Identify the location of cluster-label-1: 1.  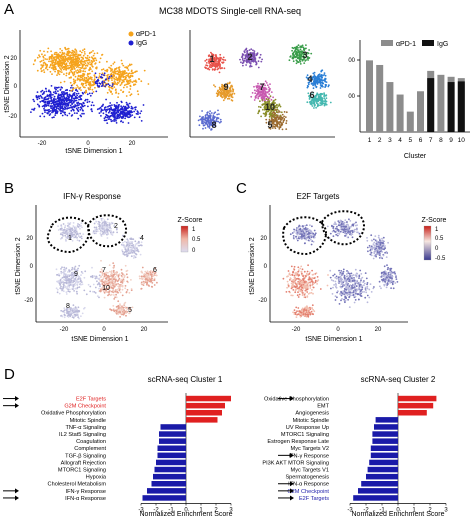
(211, 59).